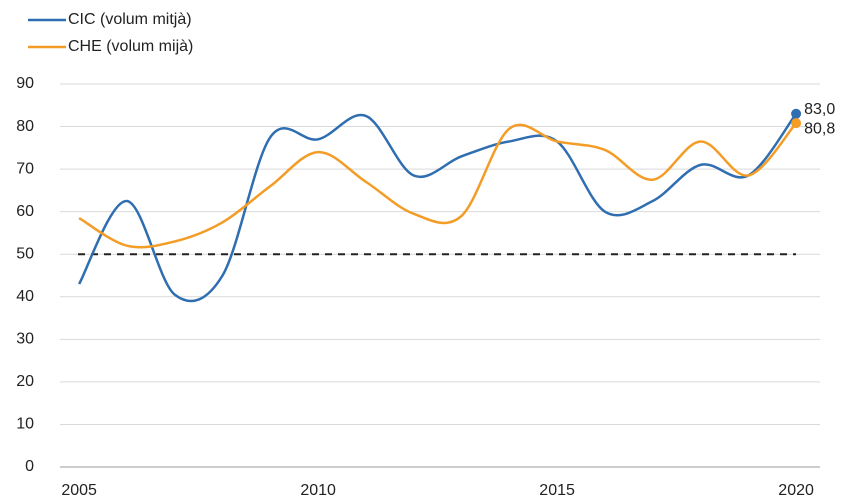 This screenshot has height=502, width=859. I want to click on x-tick-label: 2020, so click(796, 490).